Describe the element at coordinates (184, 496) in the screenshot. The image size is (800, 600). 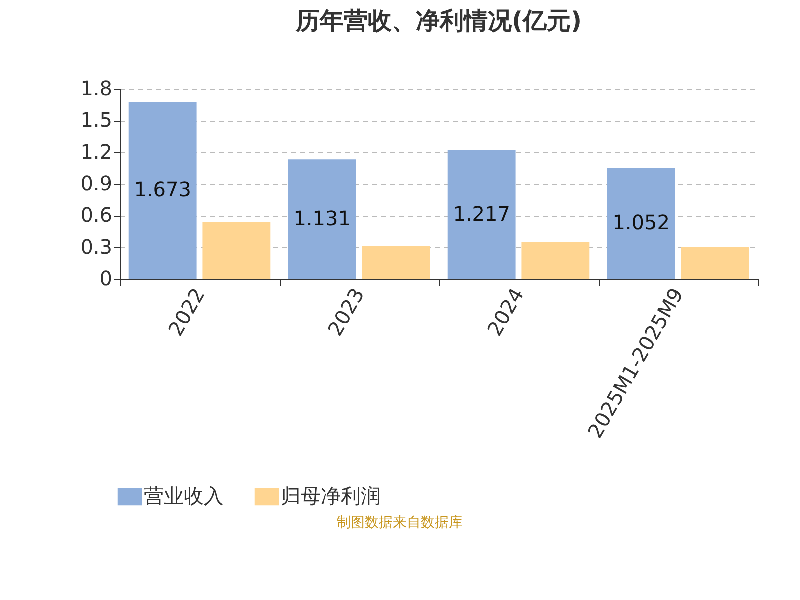
I see `legend-label: 营业收入` at that location.